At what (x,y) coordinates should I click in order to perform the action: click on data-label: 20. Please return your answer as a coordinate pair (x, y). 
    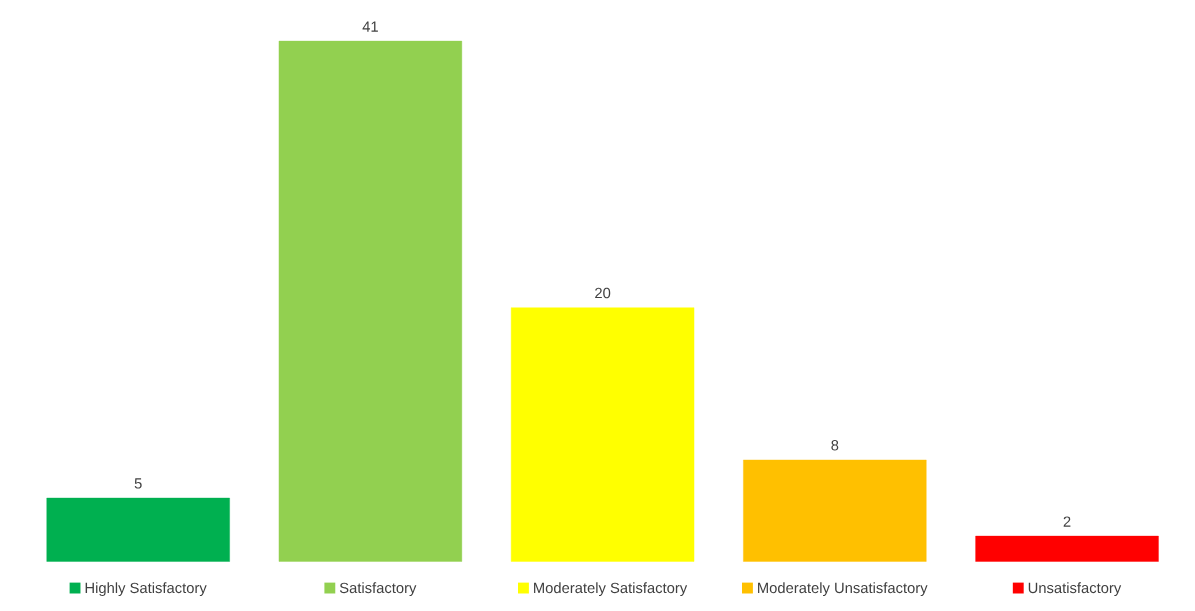
    Looking at the image, I should click on (603, 293).